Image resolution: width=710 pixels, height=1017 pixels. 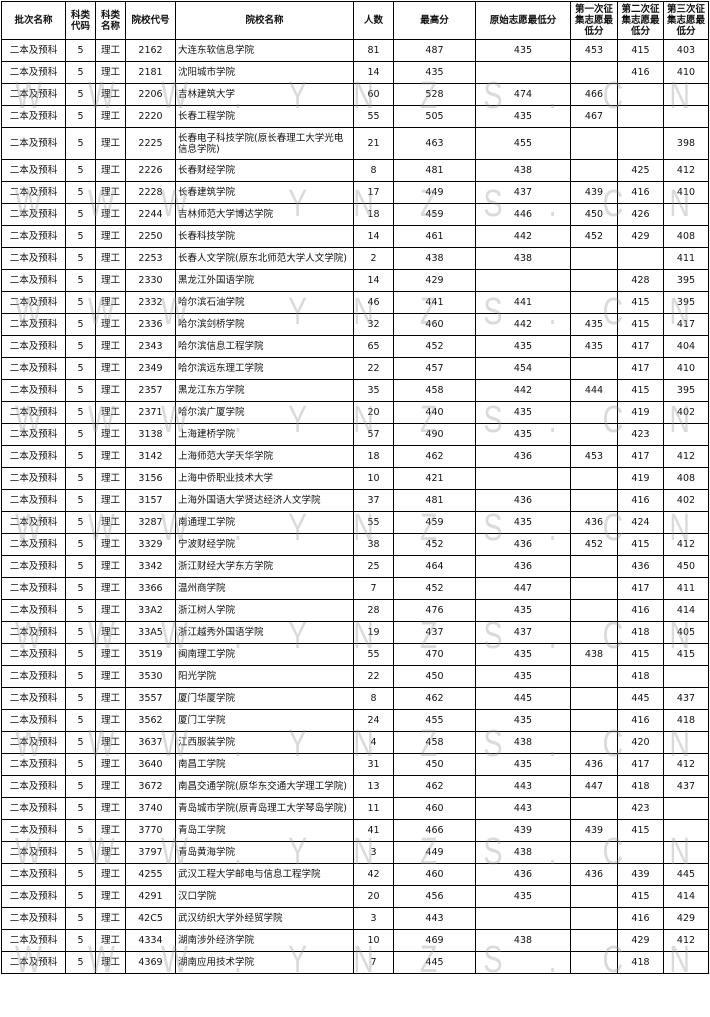 What do you see at coordinates (355, 324) in the screenshot?
I see `table-row: 二本及预科 5 理工 2336 哈尔滨剑桥学院 32 460 442 435 415 417` at bounding box center [355, 324].